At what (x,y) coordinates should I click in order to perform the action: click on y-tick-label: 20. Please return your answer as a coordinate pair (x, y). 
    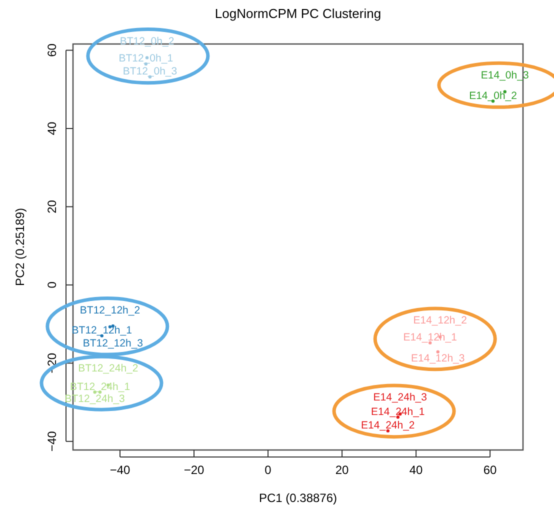
    Looking at the image, I should click on (52, 207).